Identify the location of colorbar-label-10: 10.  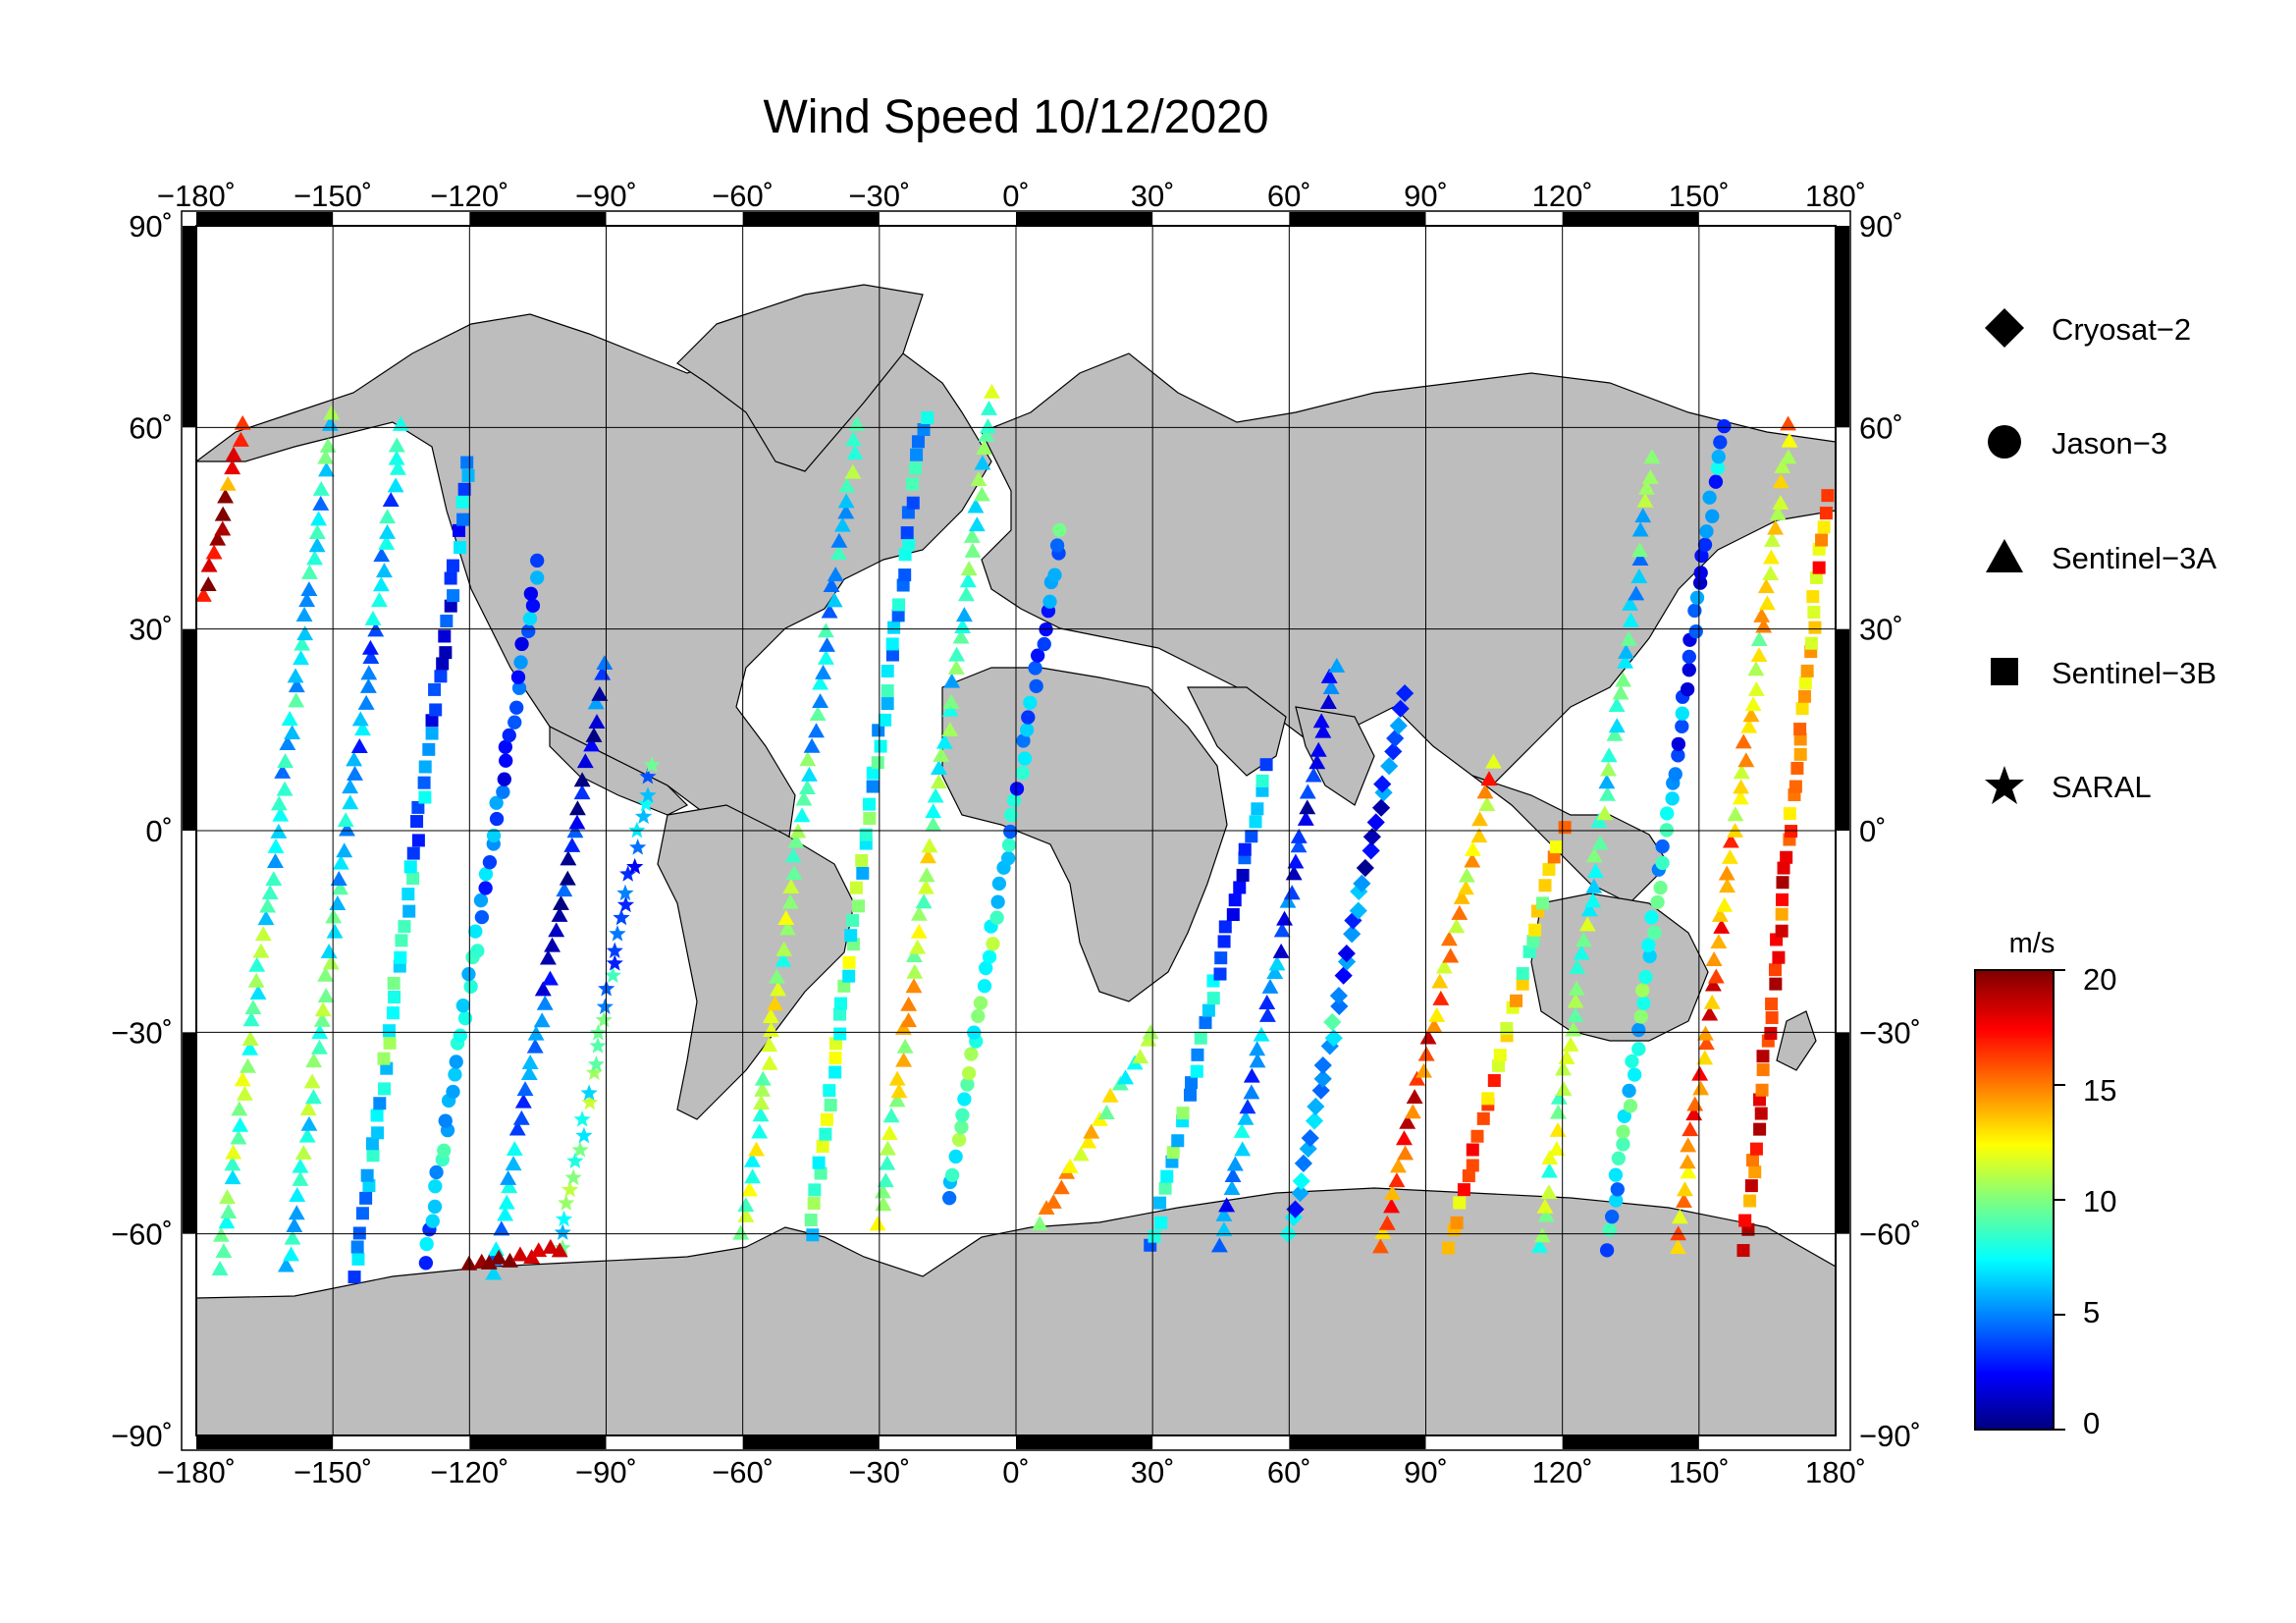
(2100, 1201).